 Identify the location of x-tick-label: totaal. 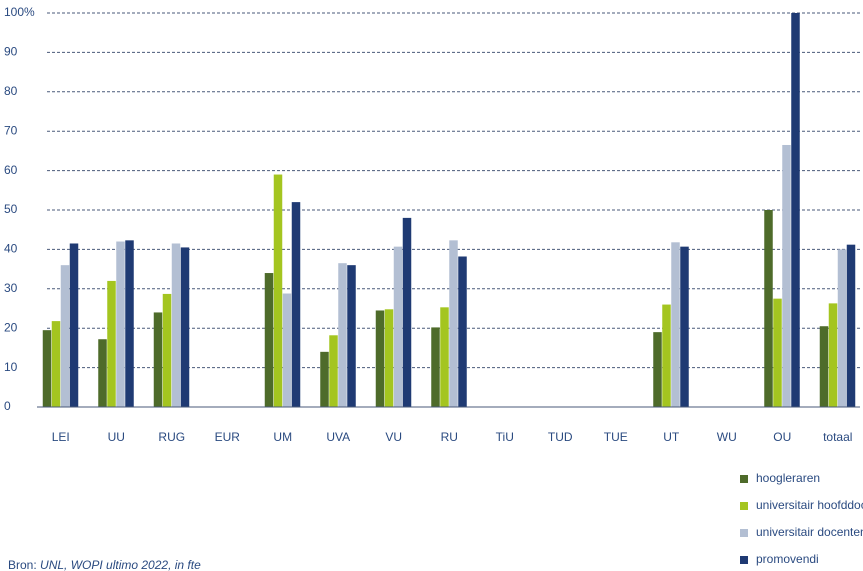
(837, 437).